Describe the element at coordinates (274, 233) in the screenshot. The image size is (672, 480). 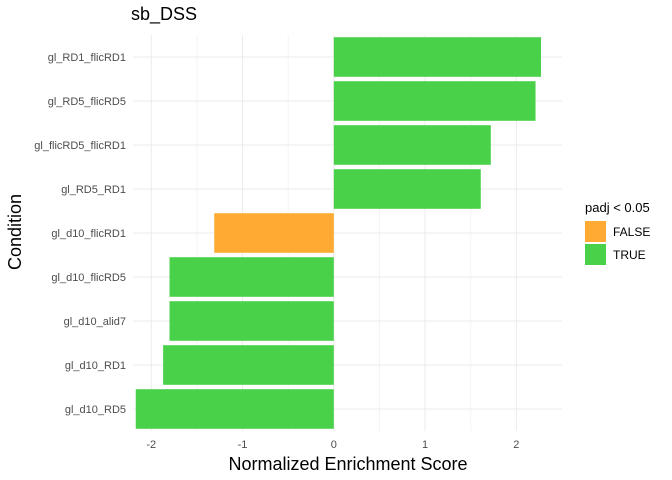
I see `bar-gl_d10_flicRD1` at that location.